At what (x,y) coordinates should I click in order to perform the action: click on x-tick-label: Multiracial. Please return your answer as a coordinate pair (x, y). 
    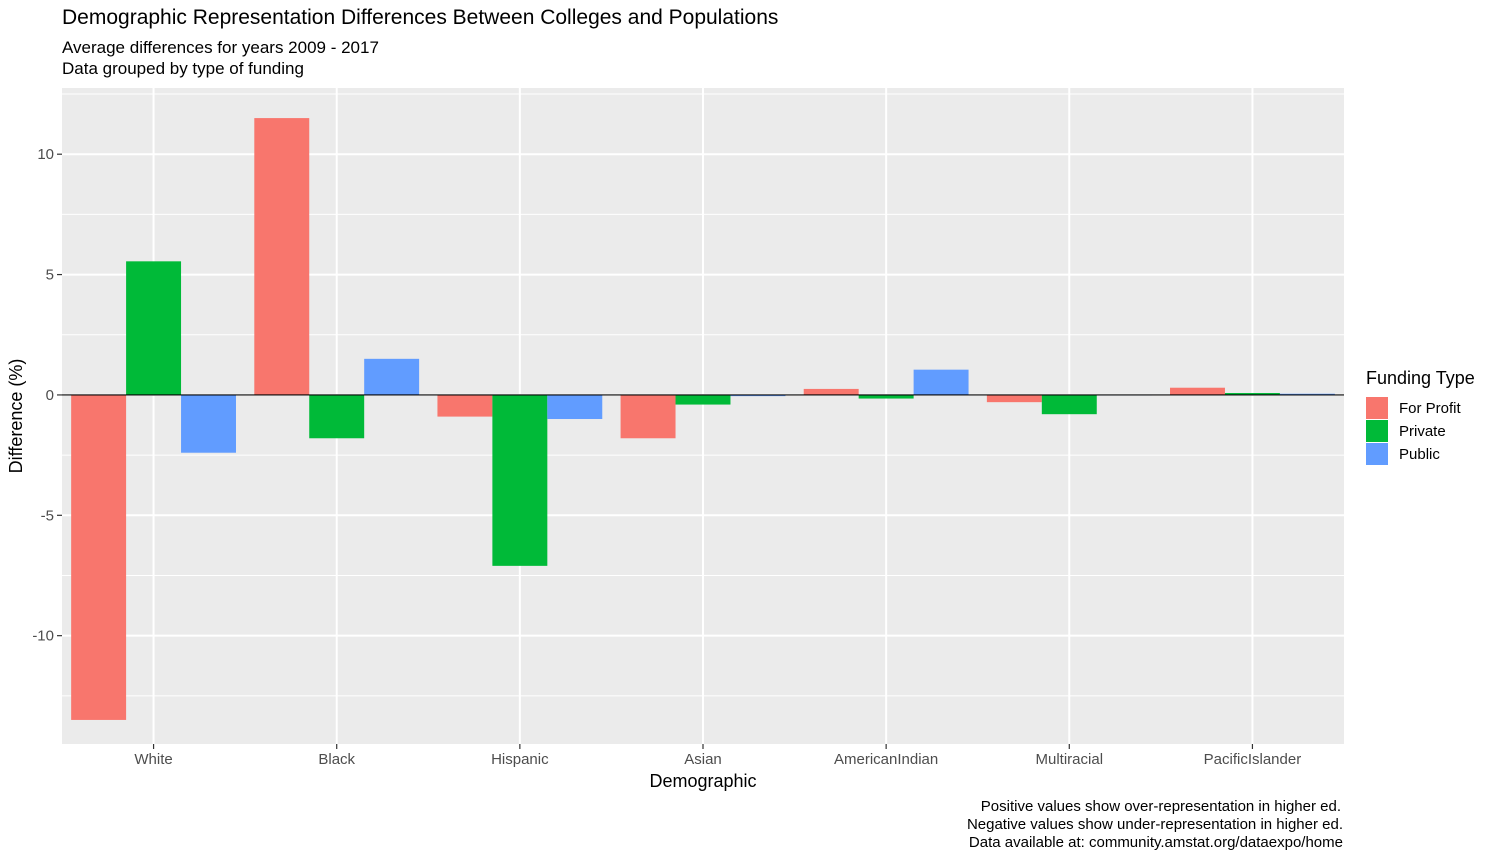
    Looking at the image, I should click on (1070, 759).